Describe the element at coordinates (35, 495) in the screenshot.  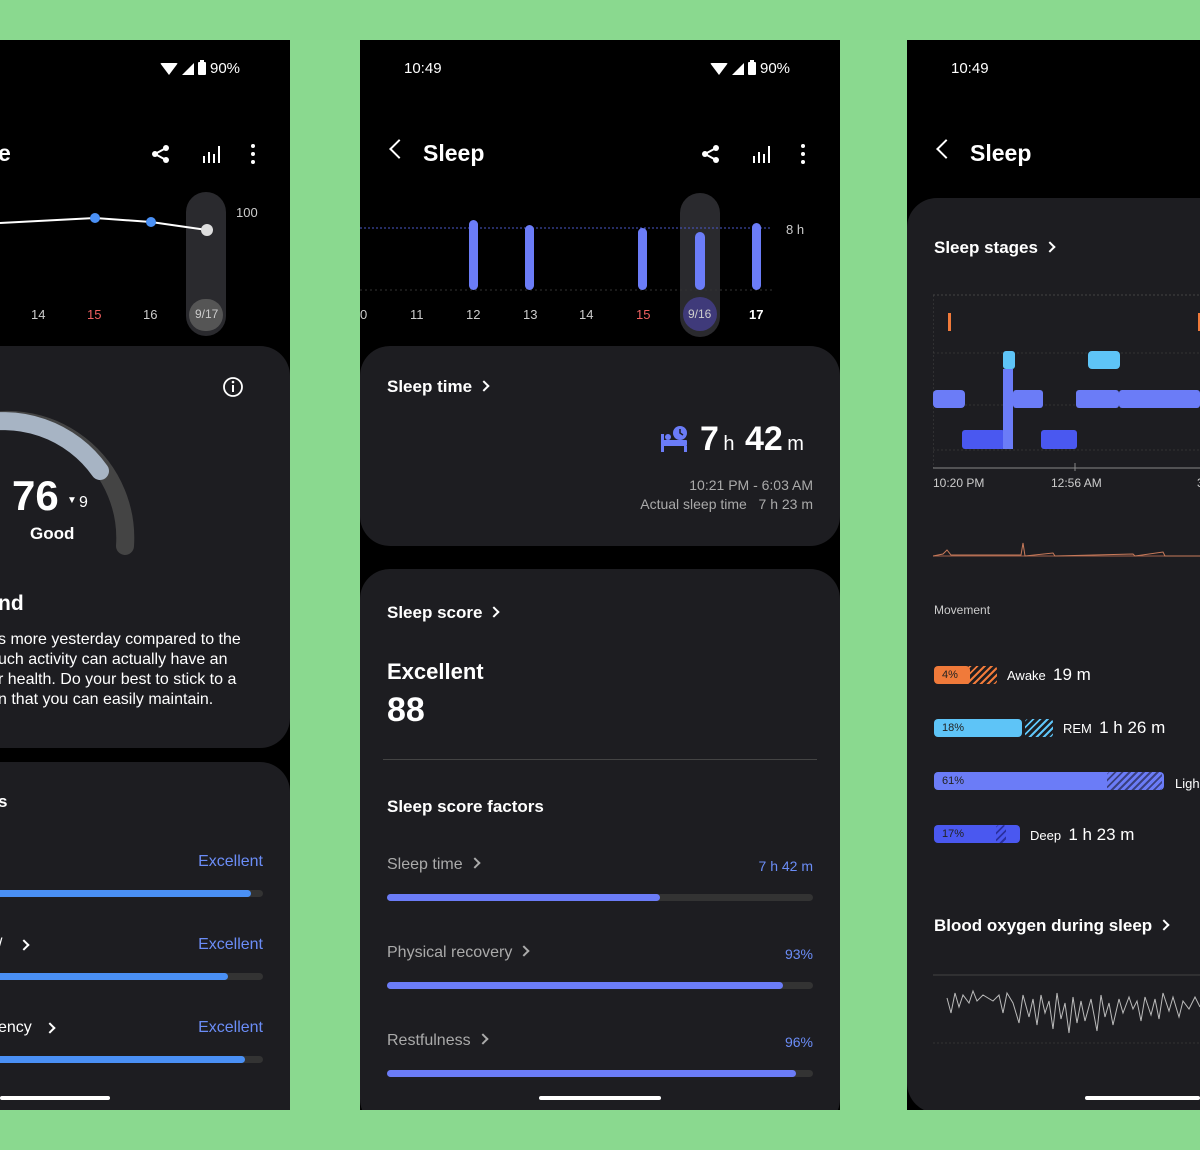
I see `score-value: 76` at that location.